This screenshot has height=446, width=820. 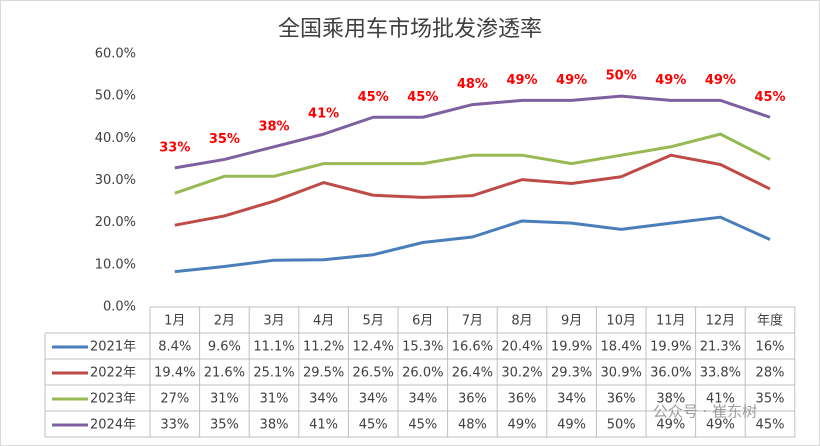 What do you see at coordinates (521, 373) in the screenshot?
I see `table-value: 30.2%` at bounding box center [521, 373].